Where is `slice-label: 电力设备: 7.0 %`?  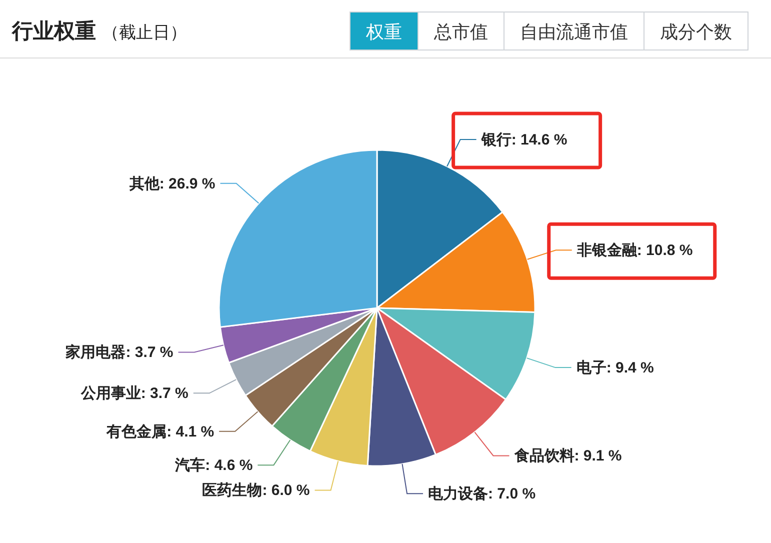
slice-label: 电力设备: 7.0 % is located at coordinates (482, 494).